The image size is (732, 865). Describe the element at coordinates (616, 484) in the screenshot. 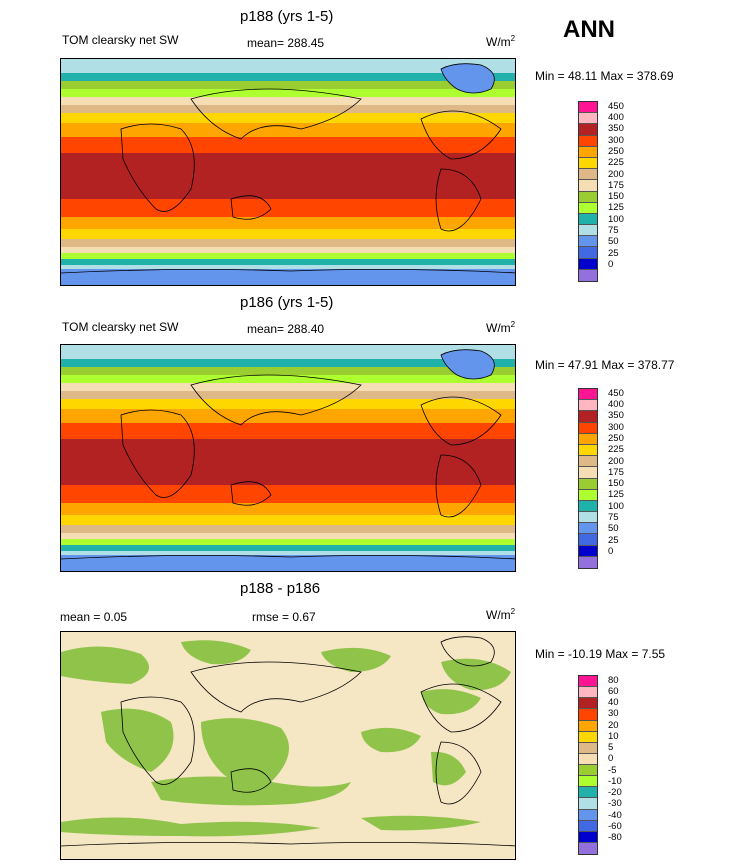

I see `colorbar-tick-label: 150` at that location.